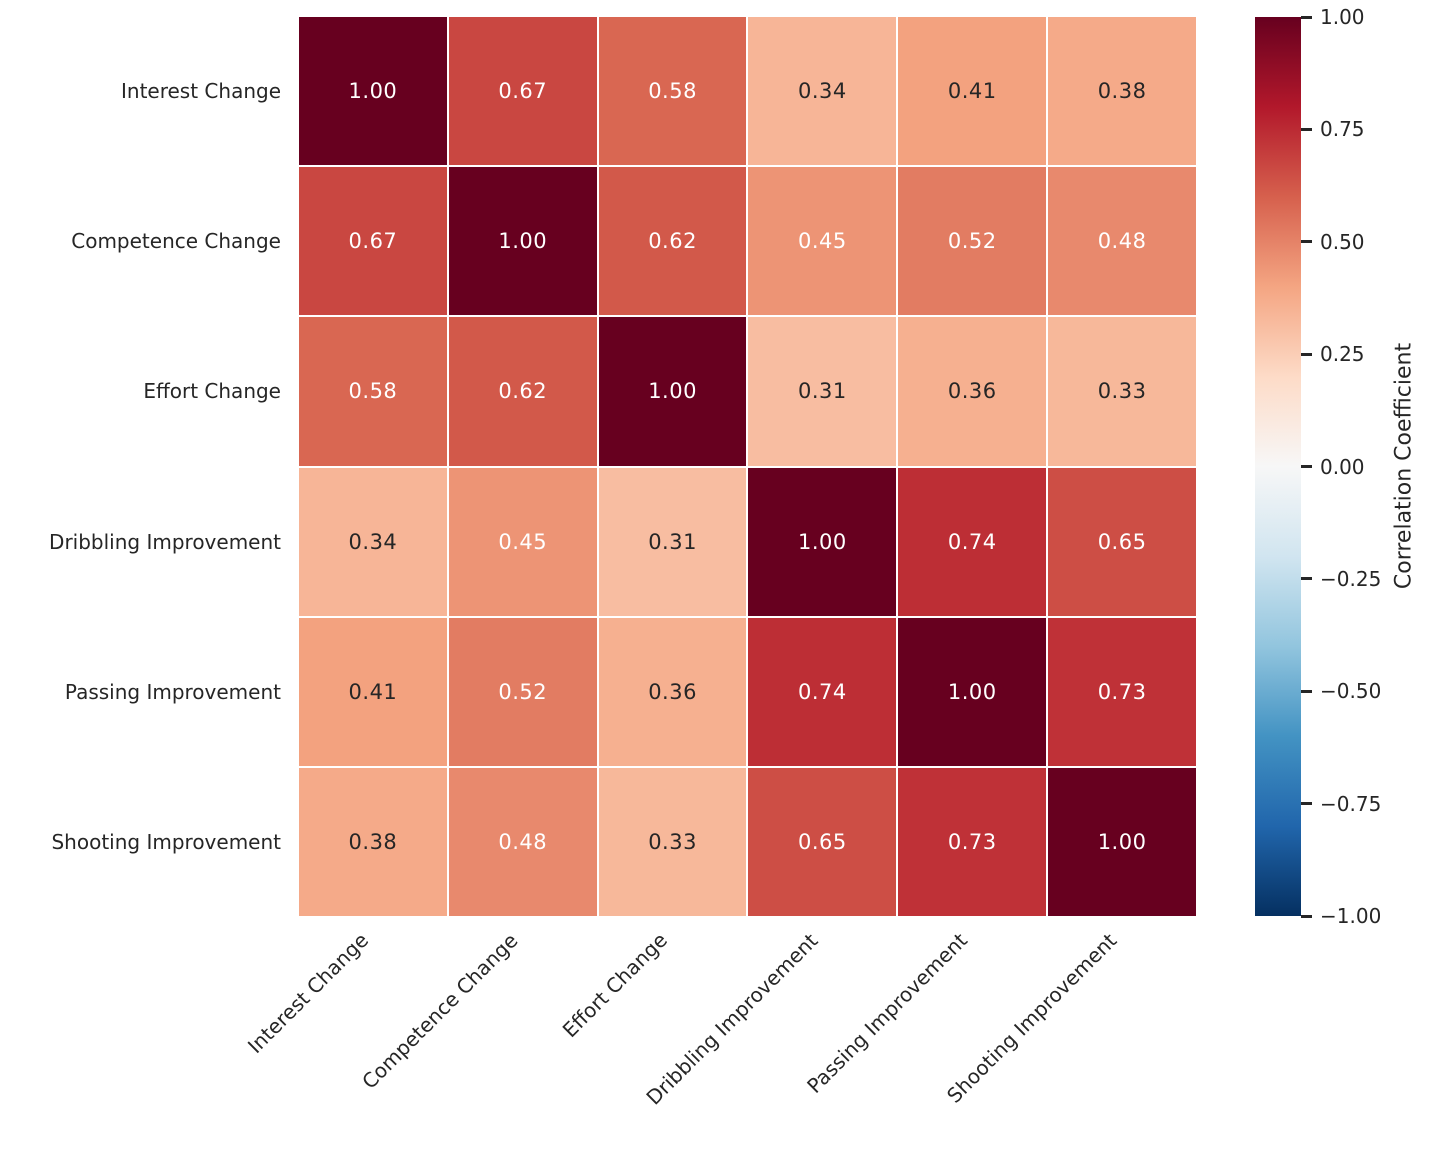 This screenshot has width=1429, height=1153. What do you see at coordinates (1342, 129) in the screenshot?
I see `colorbar-tick-label: 0.75` at bounding box center [1342, 129].